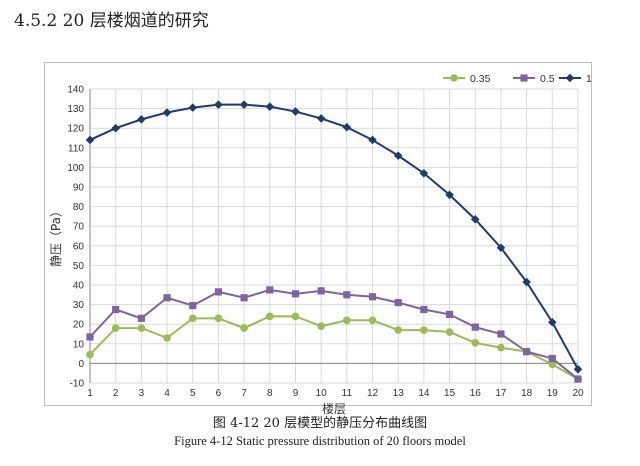  I want to click on x-tick-label: 10, so click(322, 393).